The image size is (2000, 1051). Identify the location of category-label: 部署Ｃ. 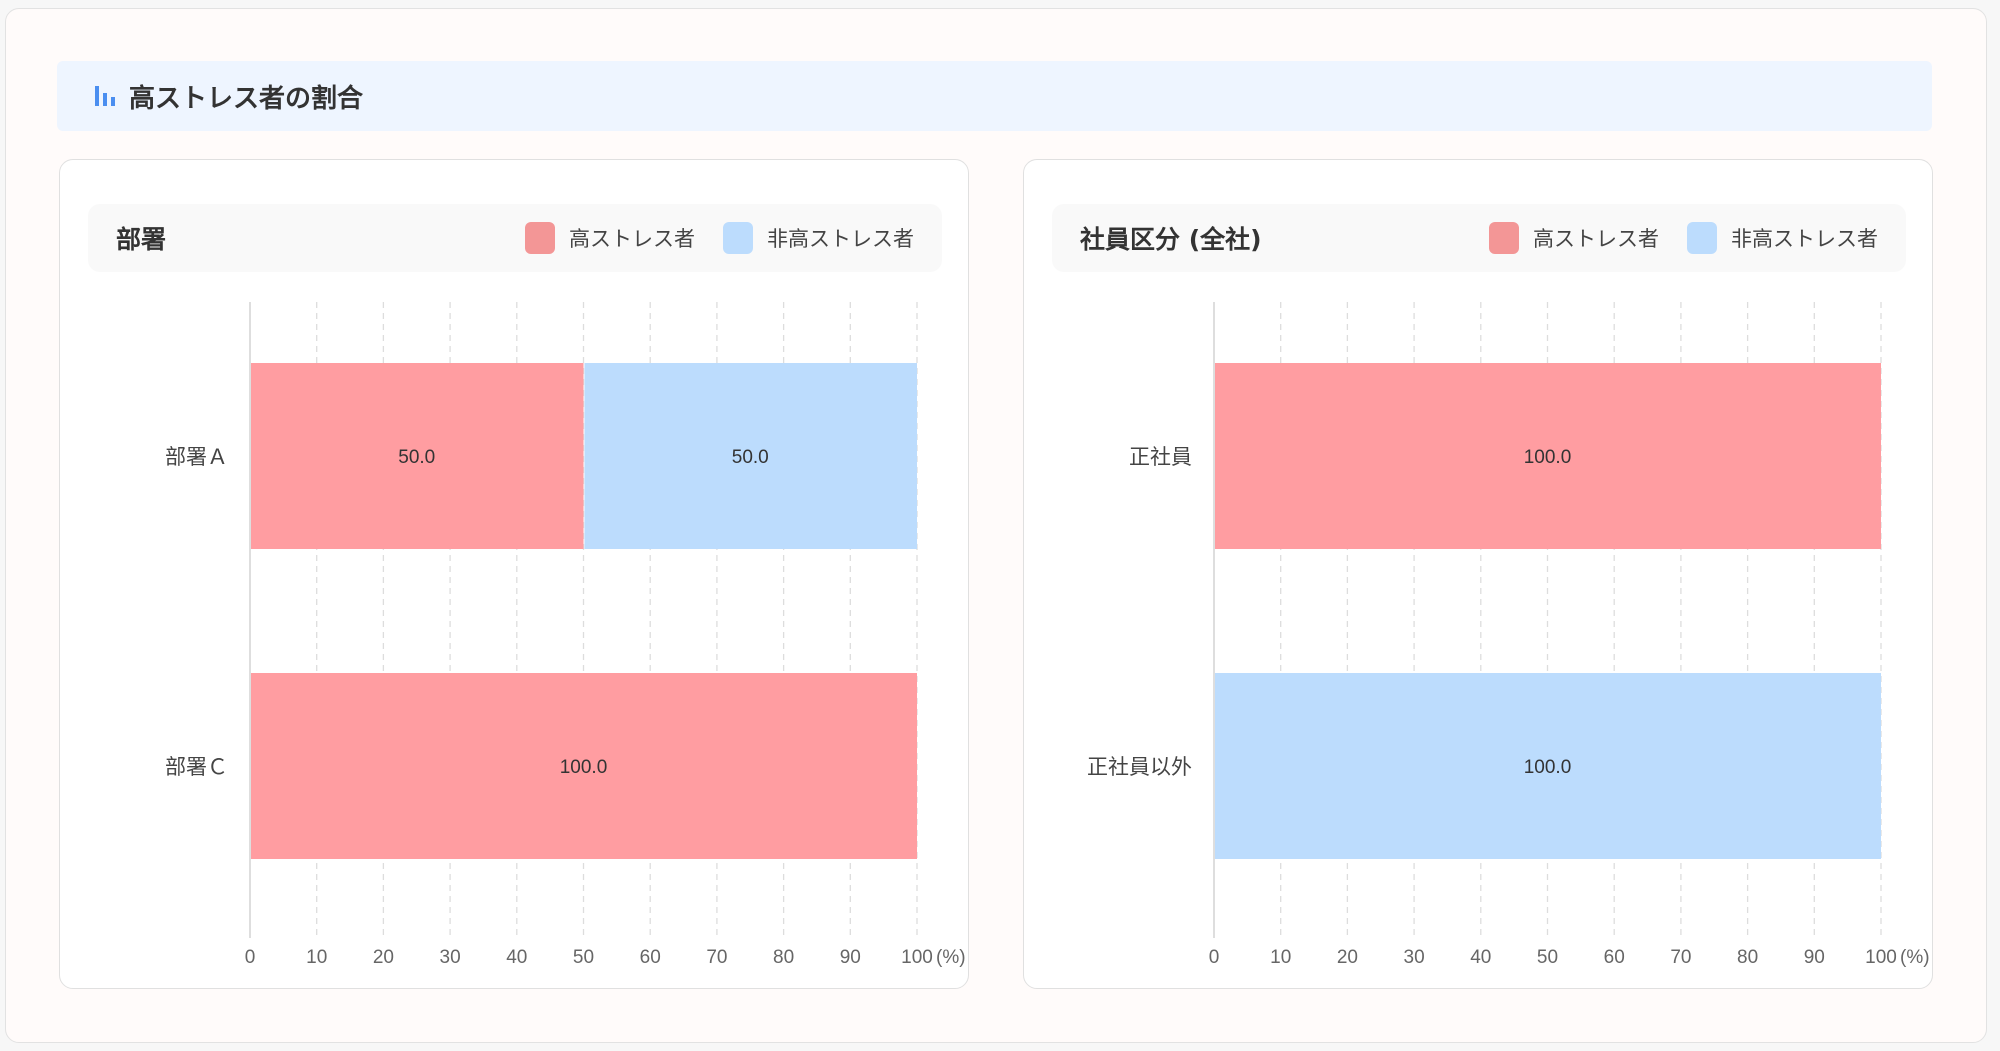
(196, 767).